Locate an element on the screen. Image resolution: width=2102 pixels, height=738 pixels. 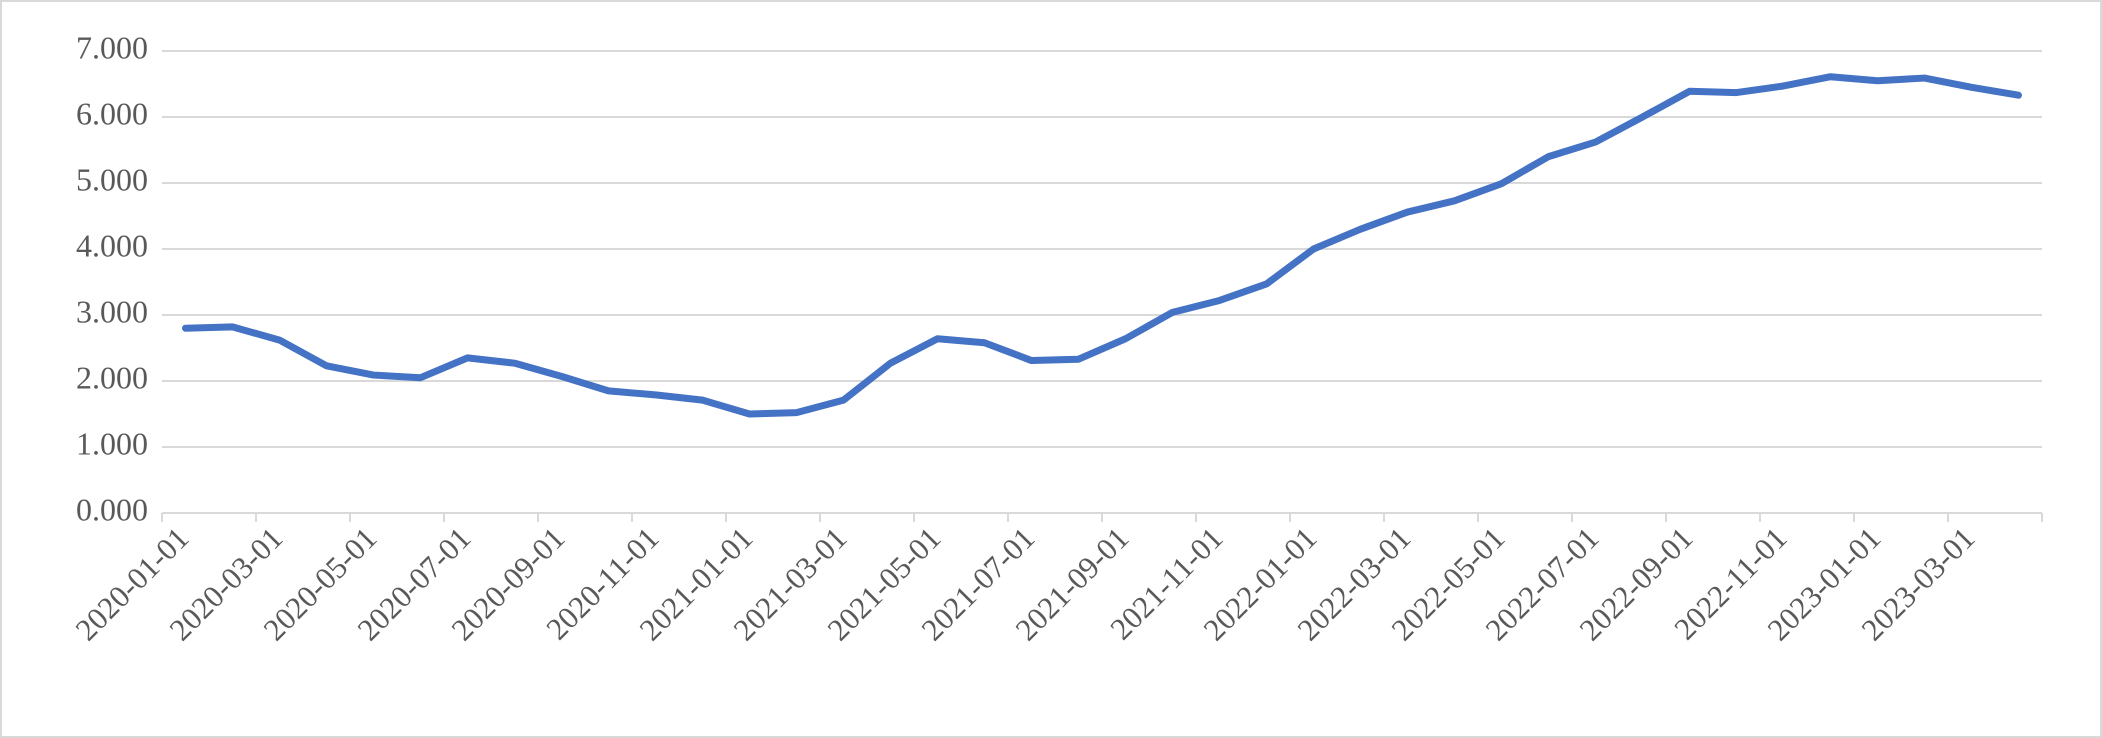
y-tick-label: 2.000 is located at coordinates (112, 377).